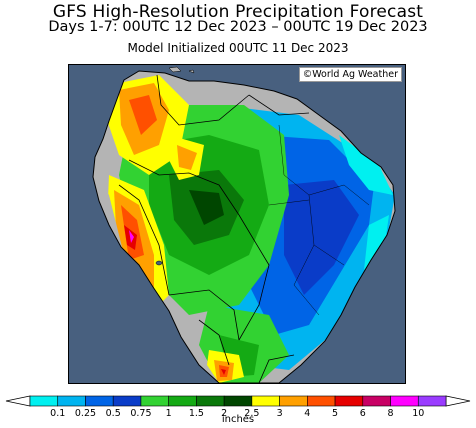 The image size is (476, 428). Describe the element at coordinates (159, 263) in the screenshot. I see `lake-titicaca` at that location.